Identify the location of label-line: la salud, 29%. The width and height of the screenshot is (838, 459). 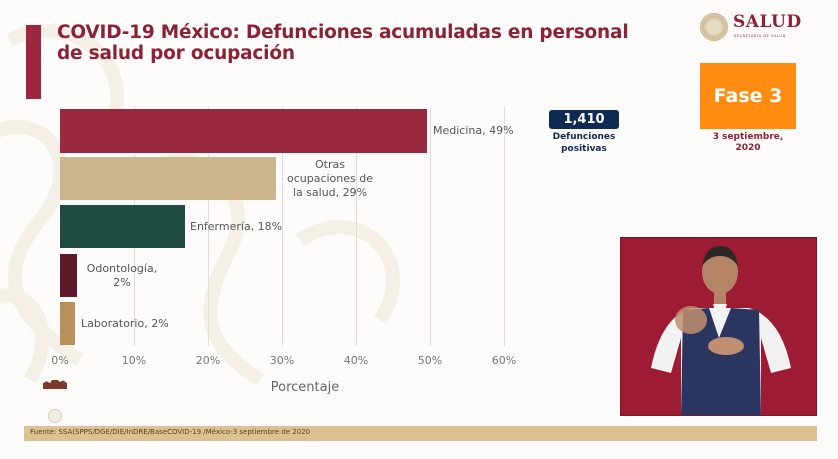
(330, 192).